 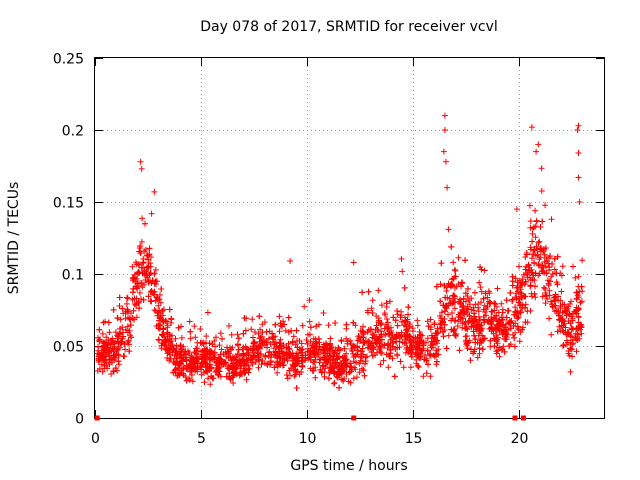 What do you see at coordinates (308, 439) in the screenshot?
I see `x-tick-label: 10` at bounding box center [308, 439].